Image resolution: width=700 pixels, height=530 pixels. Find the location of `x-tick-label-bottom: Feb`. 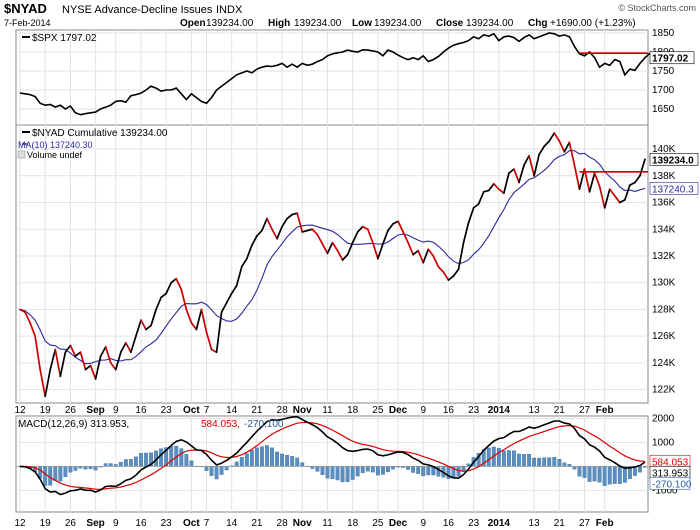

x-tick-label-bottom: Feb is located at coordinates (605, 523).